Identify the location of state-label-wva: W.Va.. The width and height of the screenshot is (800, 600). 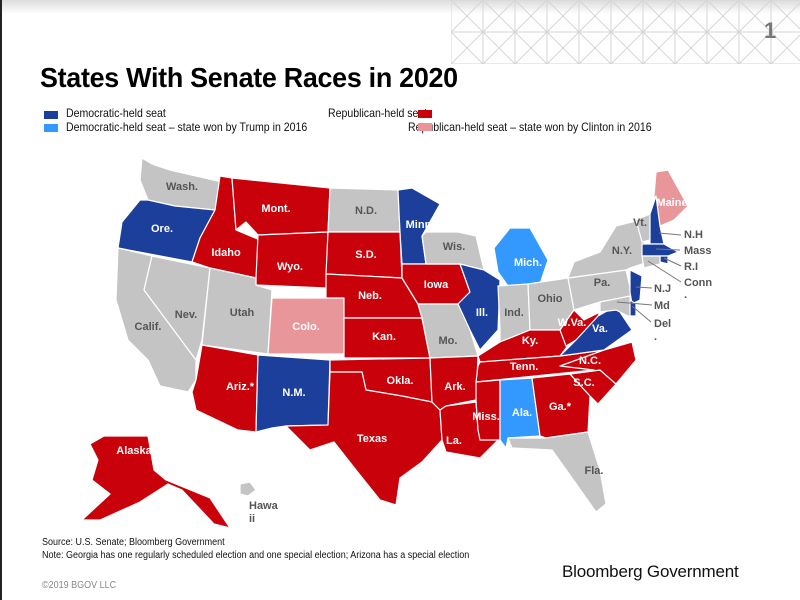
(572, 323).